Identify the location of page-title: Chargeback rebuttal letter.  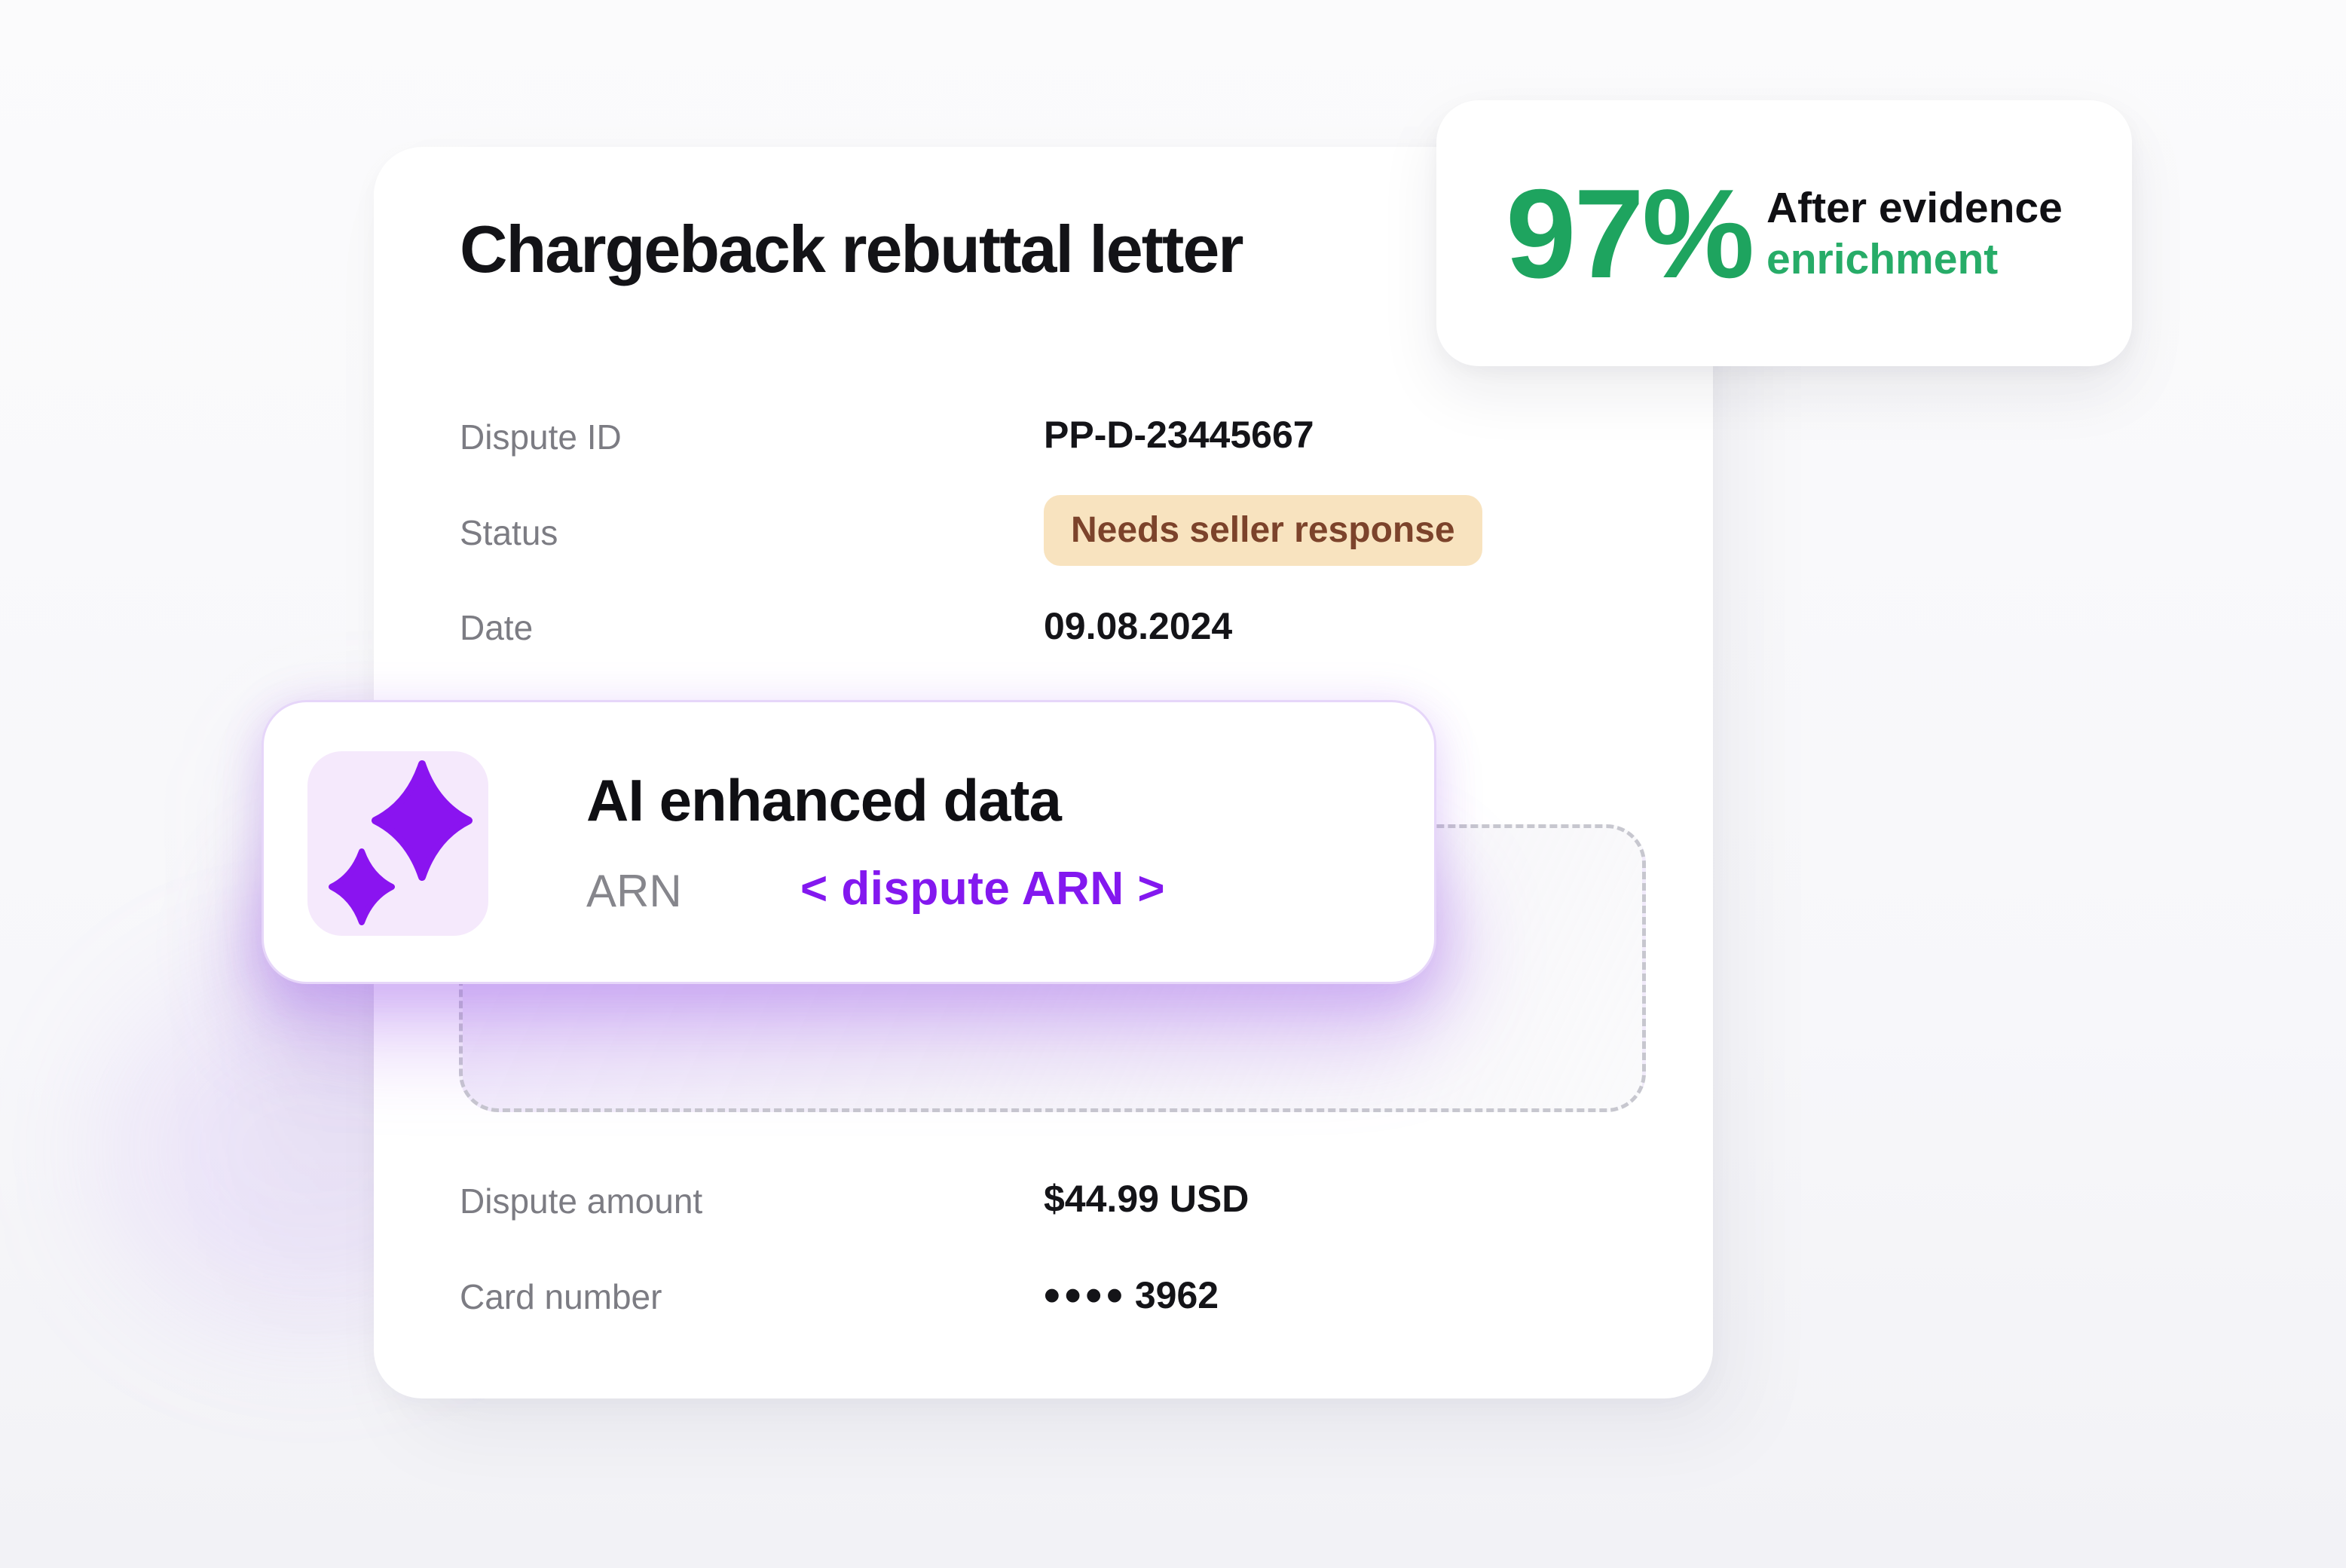
(852, 249).